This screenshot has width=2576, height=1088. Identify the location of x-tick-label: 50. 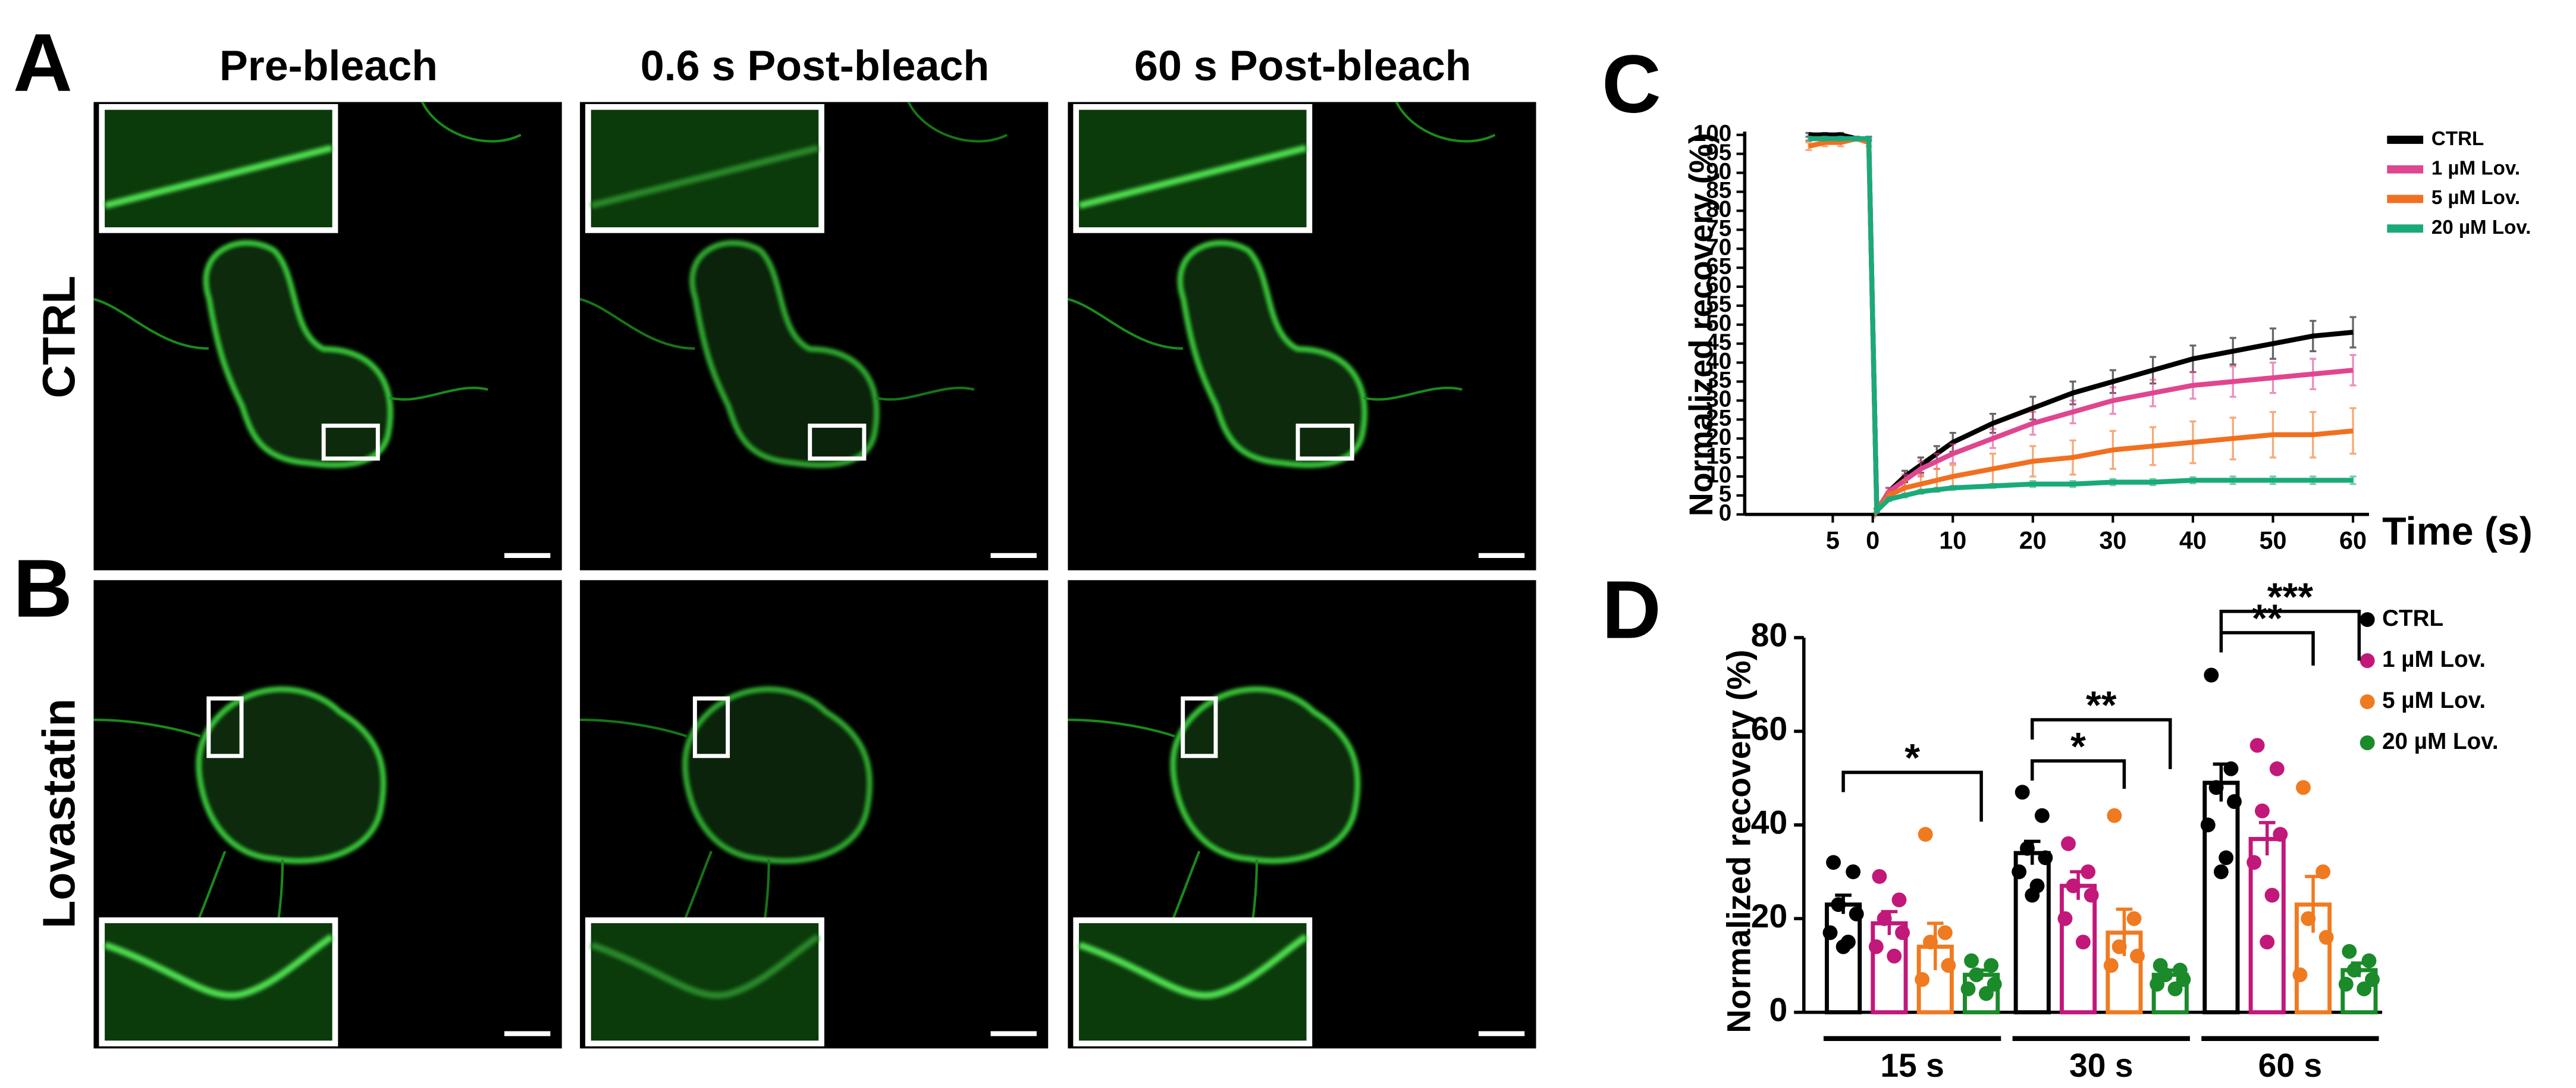
(2272, 540).